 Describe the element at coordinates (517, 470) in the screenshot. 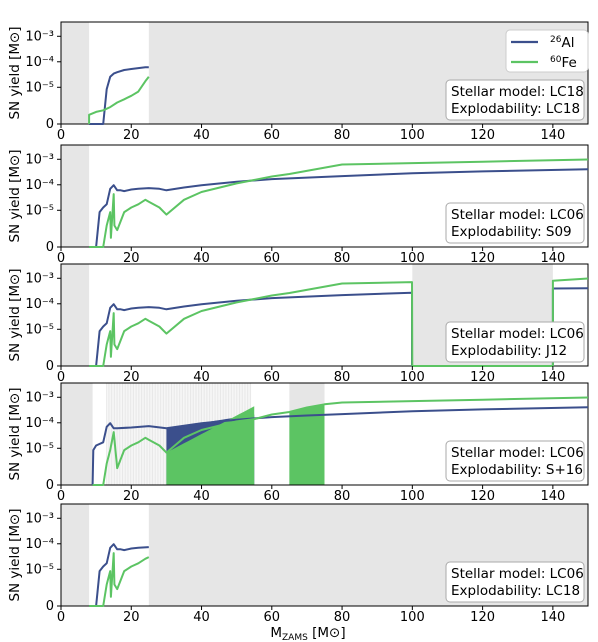

I see `annotation-line: Explodability: S+16` at that location.